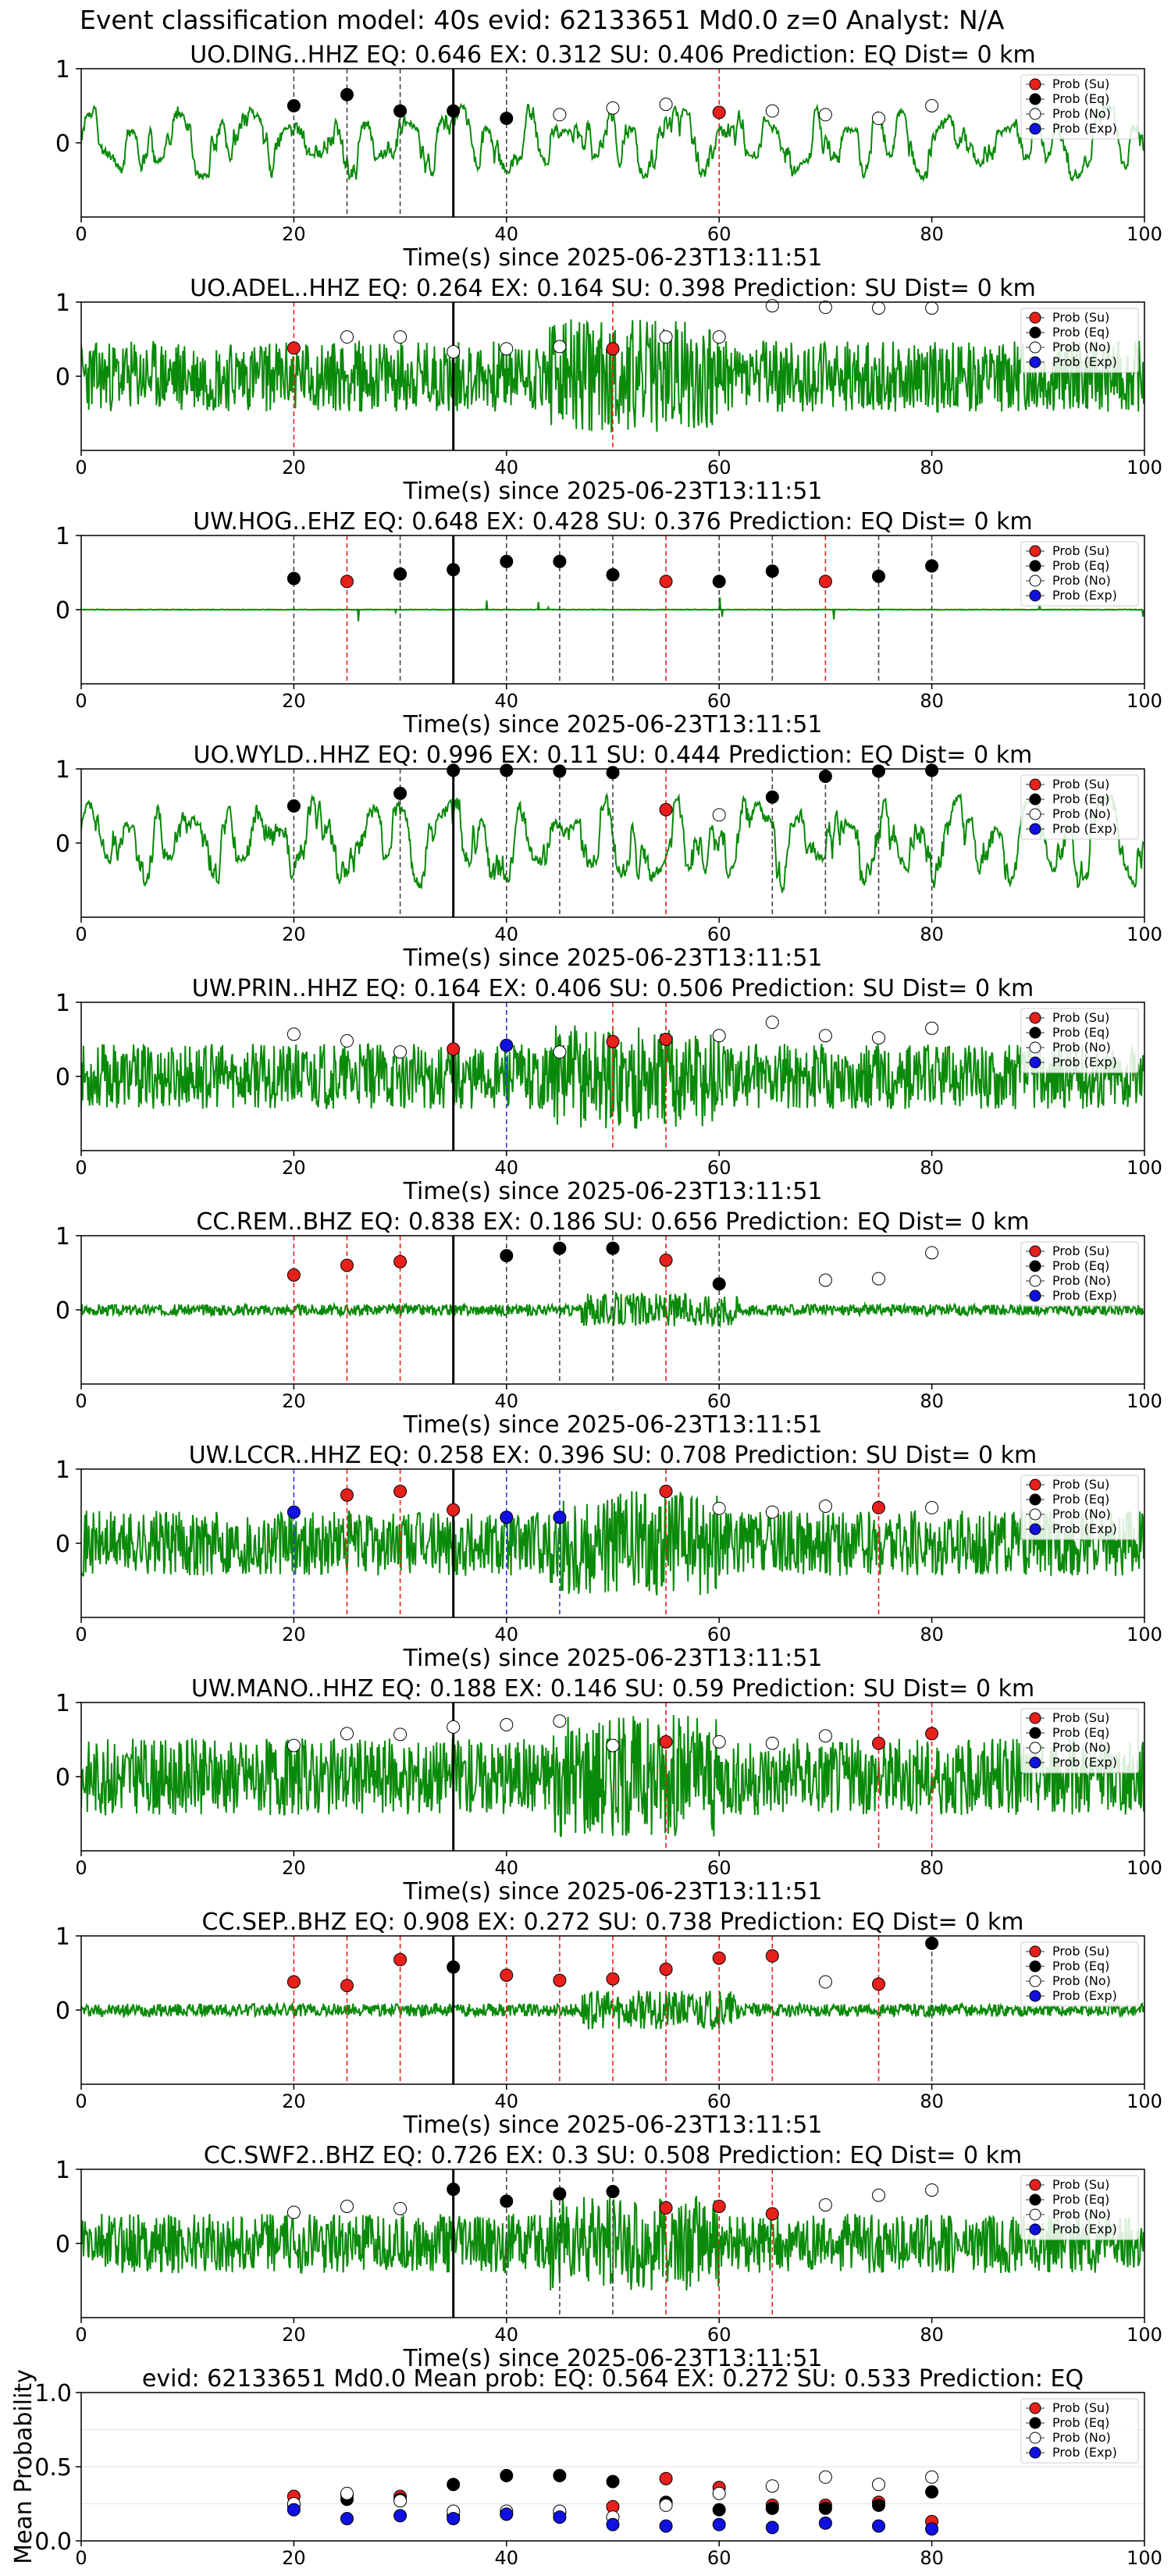 Image resolution: width=1171 pixels, height=2576 pixels. I want to click on y-axis-label: Mean Probability, so click(23, 2466).